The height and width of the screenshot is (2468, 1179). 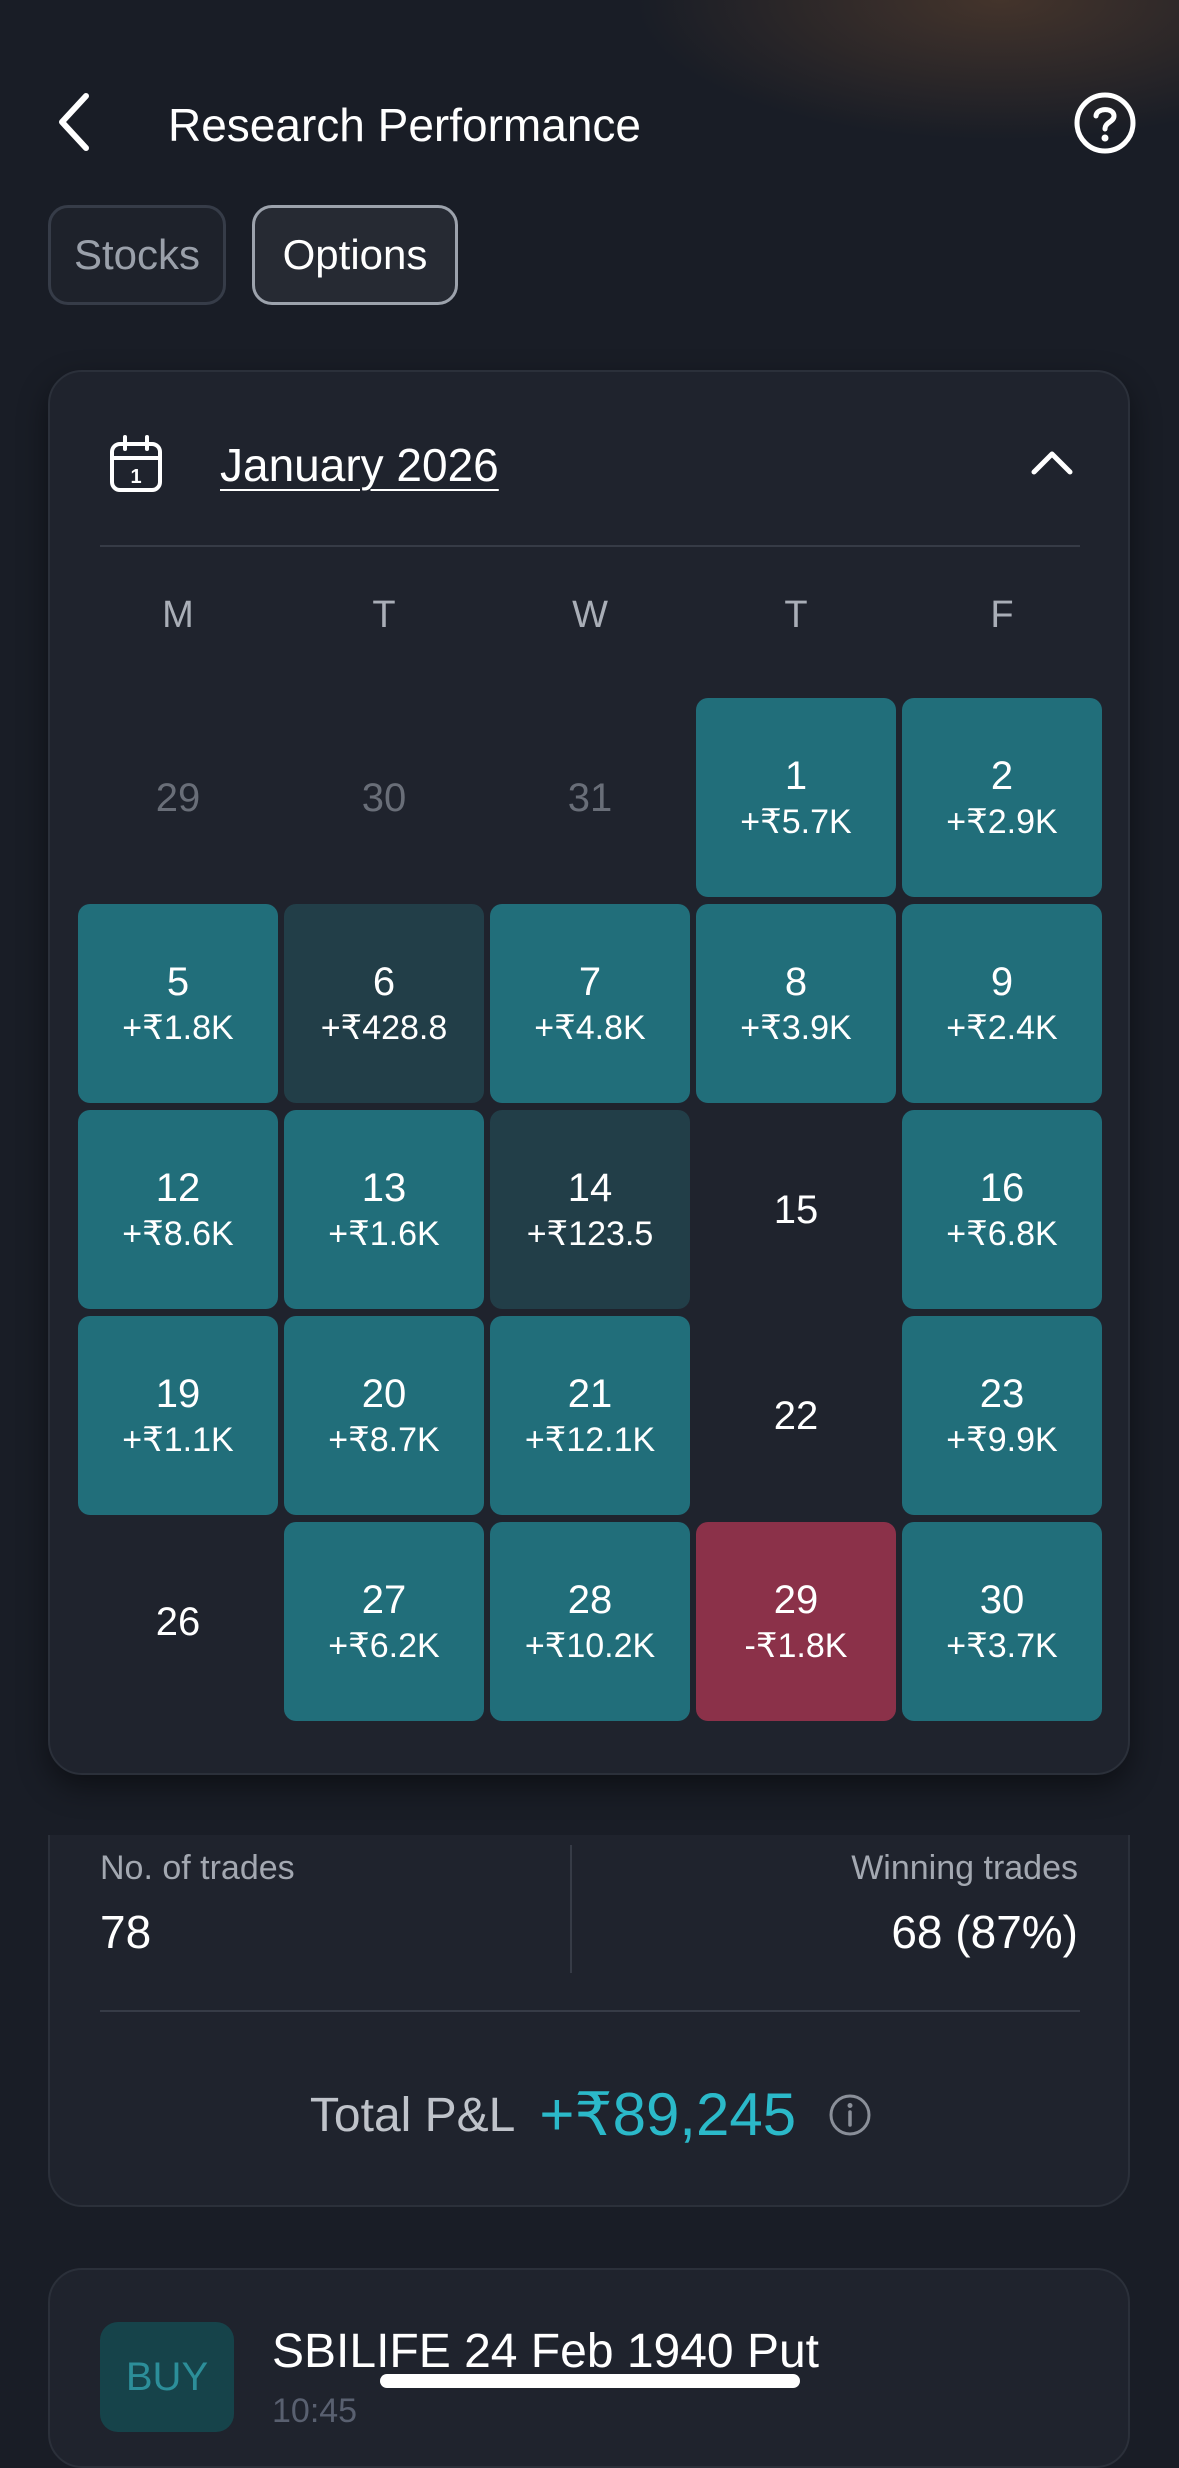 I want to click on back-button, so click(x=87, y=122).